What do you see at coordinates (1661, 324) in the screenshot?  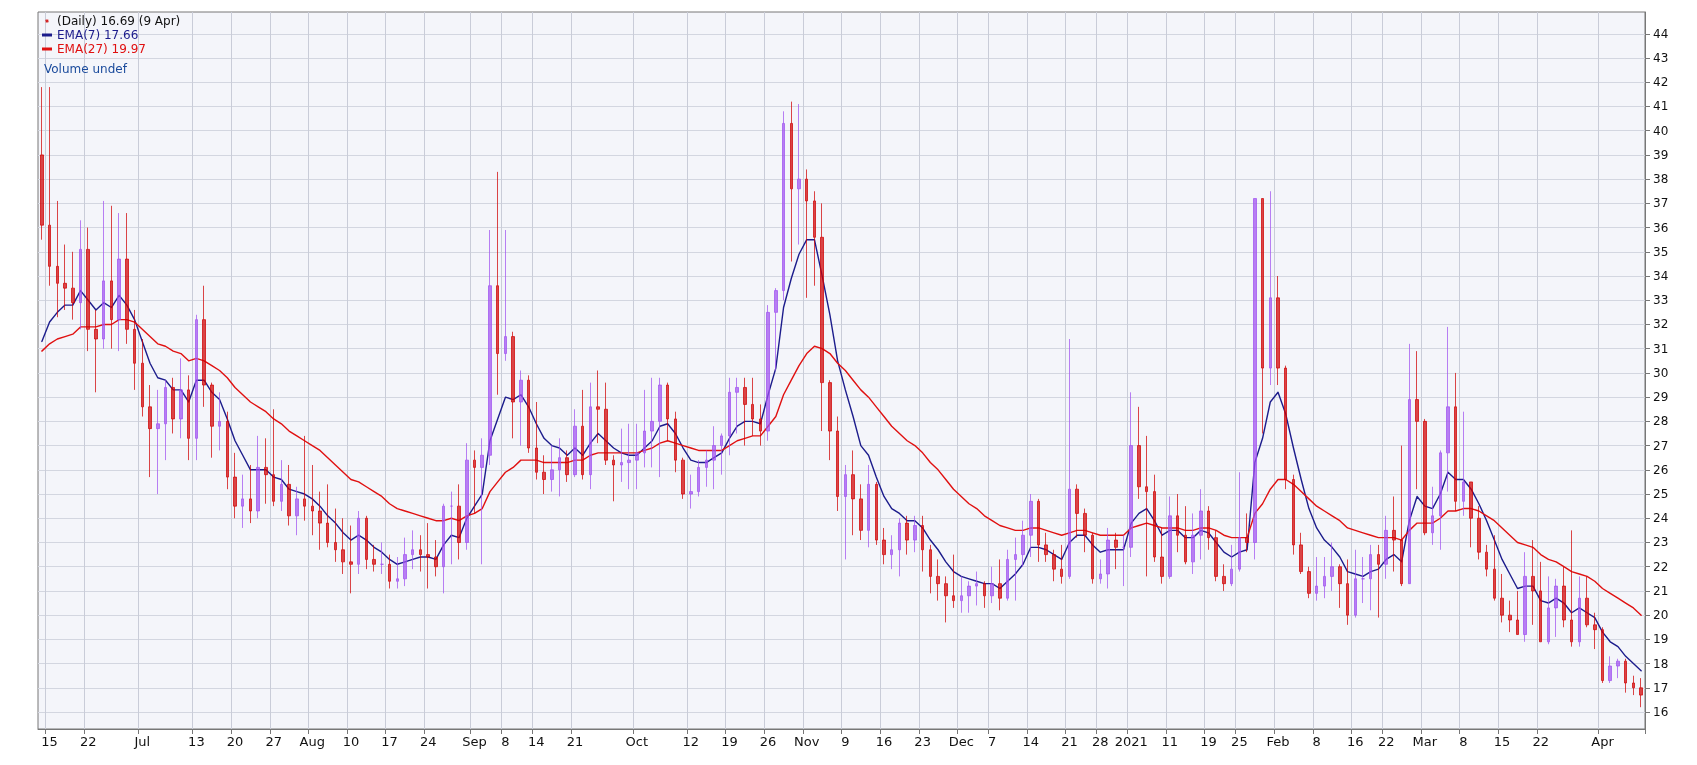 I see `y-tick-label: 32` at bounding box center [1661, 324].